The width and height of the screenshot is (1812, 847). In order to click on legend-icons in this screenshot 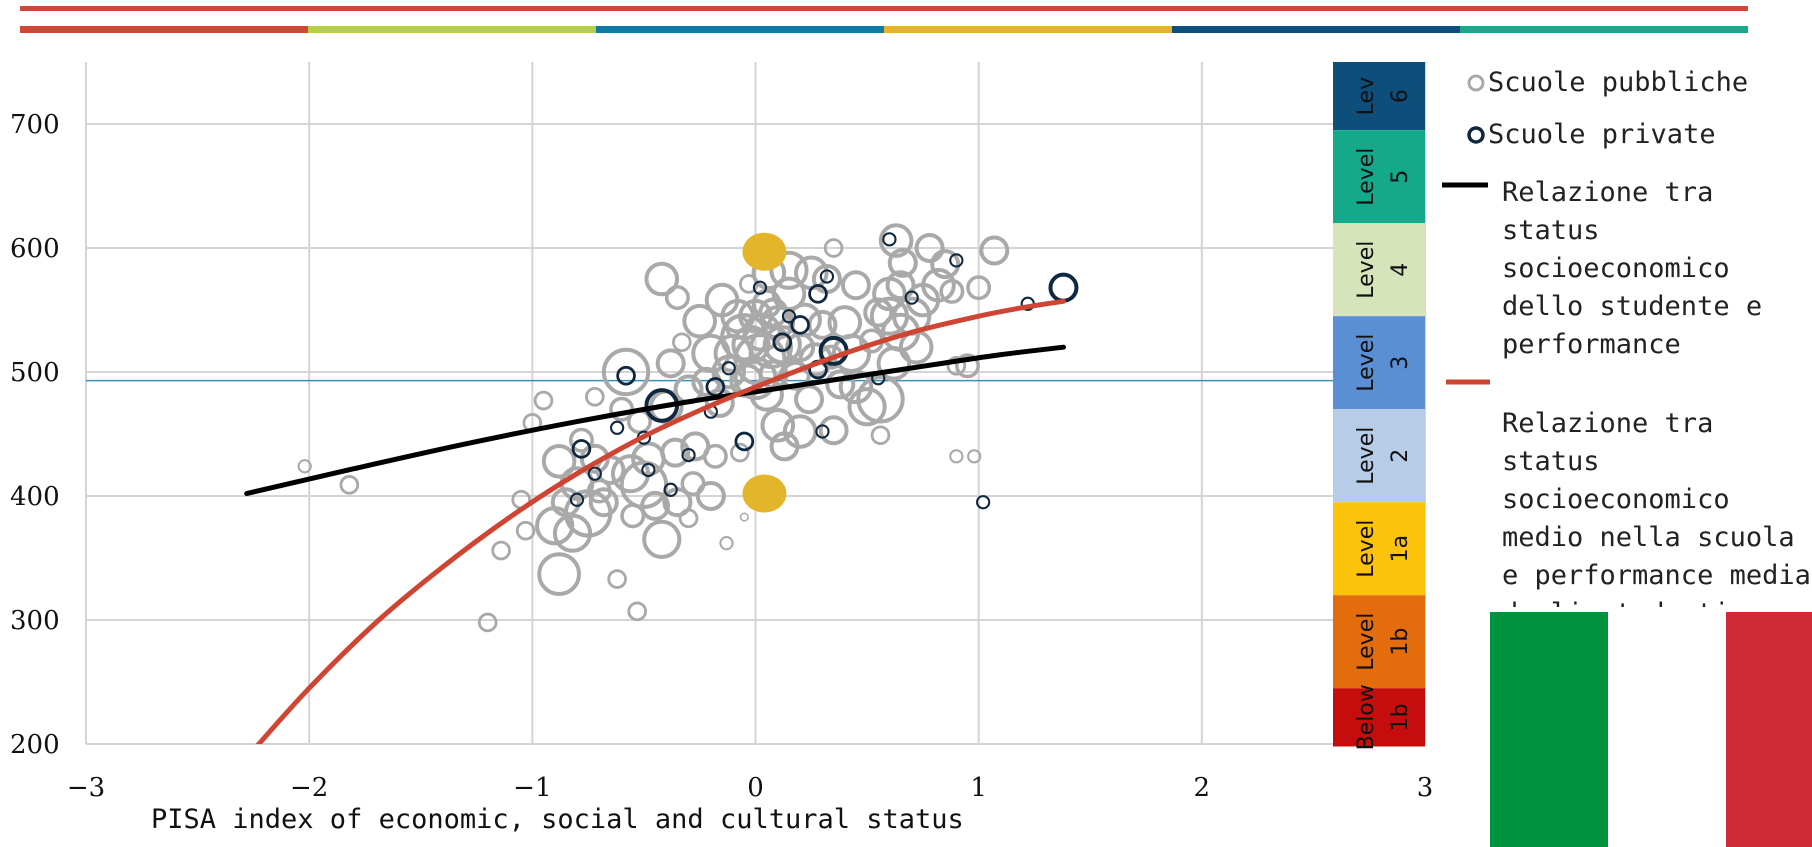, I will do `click(1466, 229)`.